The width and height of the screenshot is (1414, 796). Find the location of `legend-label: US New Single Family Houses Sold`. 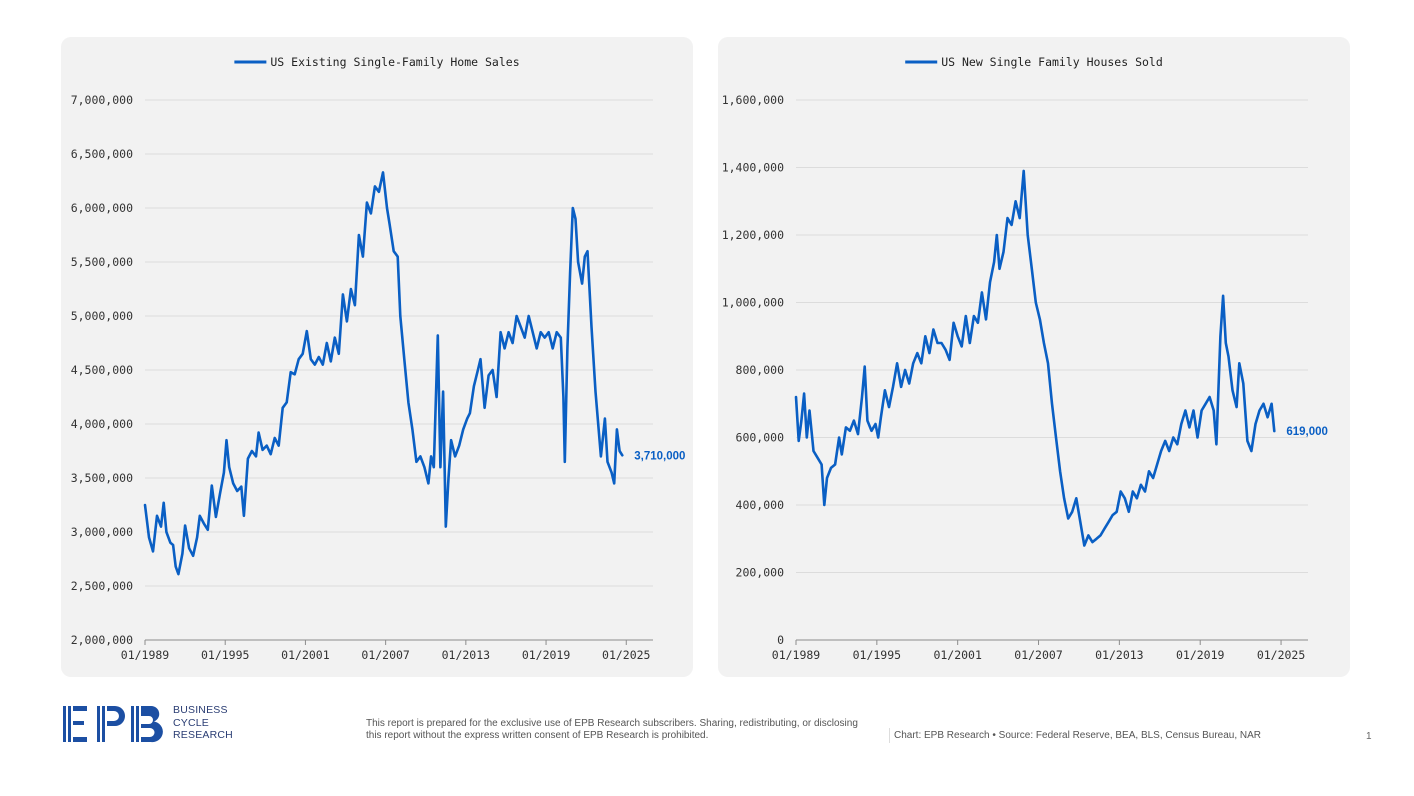

legend-label: US New Single Family Houses Sold is located at coordinates (1052, 62).